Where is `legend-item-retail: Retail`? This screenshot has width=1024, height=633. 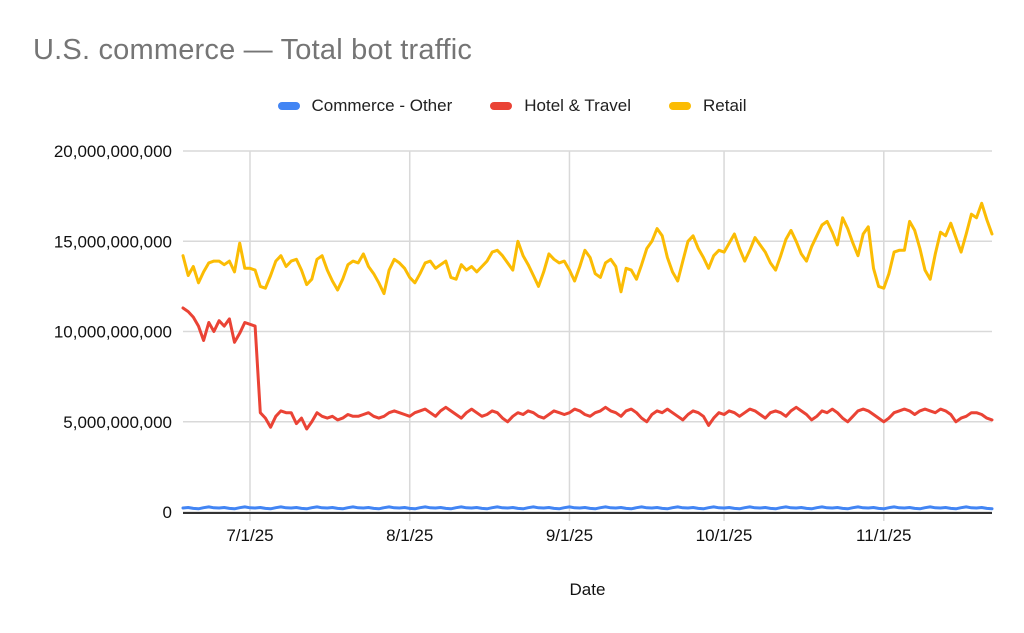
legend-item-retail: Retail is located at coordinates (707, 106).